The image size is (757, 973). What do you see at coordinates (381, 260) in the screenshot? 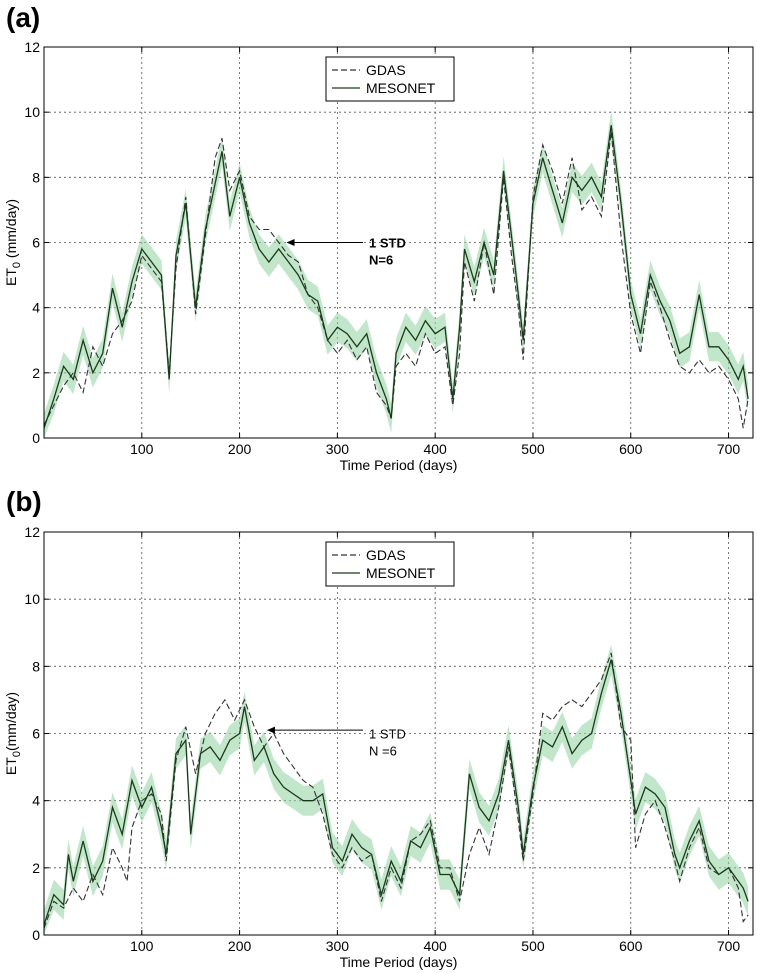
I see `annotation-line-2: N=6` at bounding box center [381, 260].